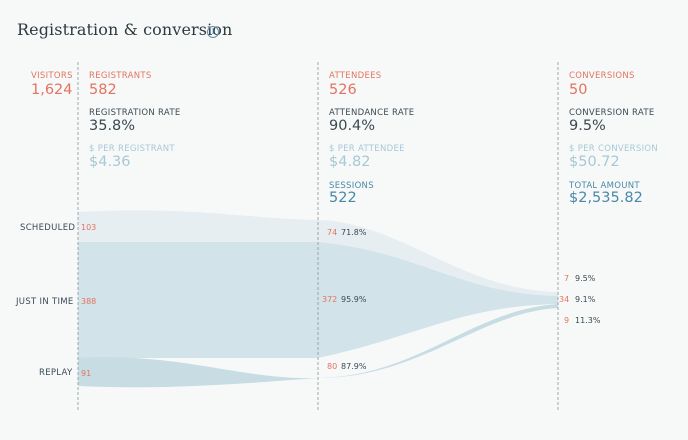 The width and height of the screenshot is (688, 440). What do you see at coordinates (89, 227) in the screenshot?
I see `scheduled-registrants-count: 103` at bounding box center [89, 227].